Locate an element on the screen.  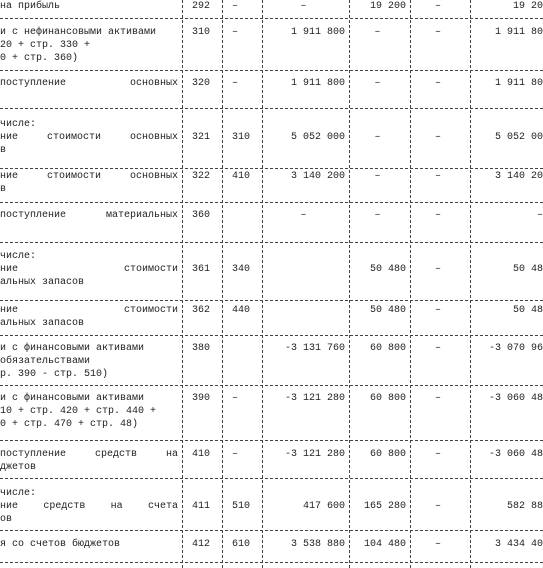
cell: 19 200 is located at coordinates (387, 6).